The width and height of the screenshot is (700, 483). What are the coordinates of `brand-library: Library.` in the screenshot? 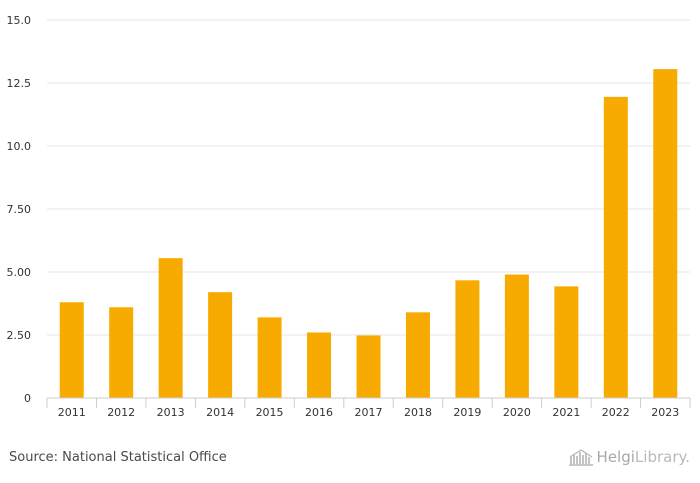 It's located at (662, 457).